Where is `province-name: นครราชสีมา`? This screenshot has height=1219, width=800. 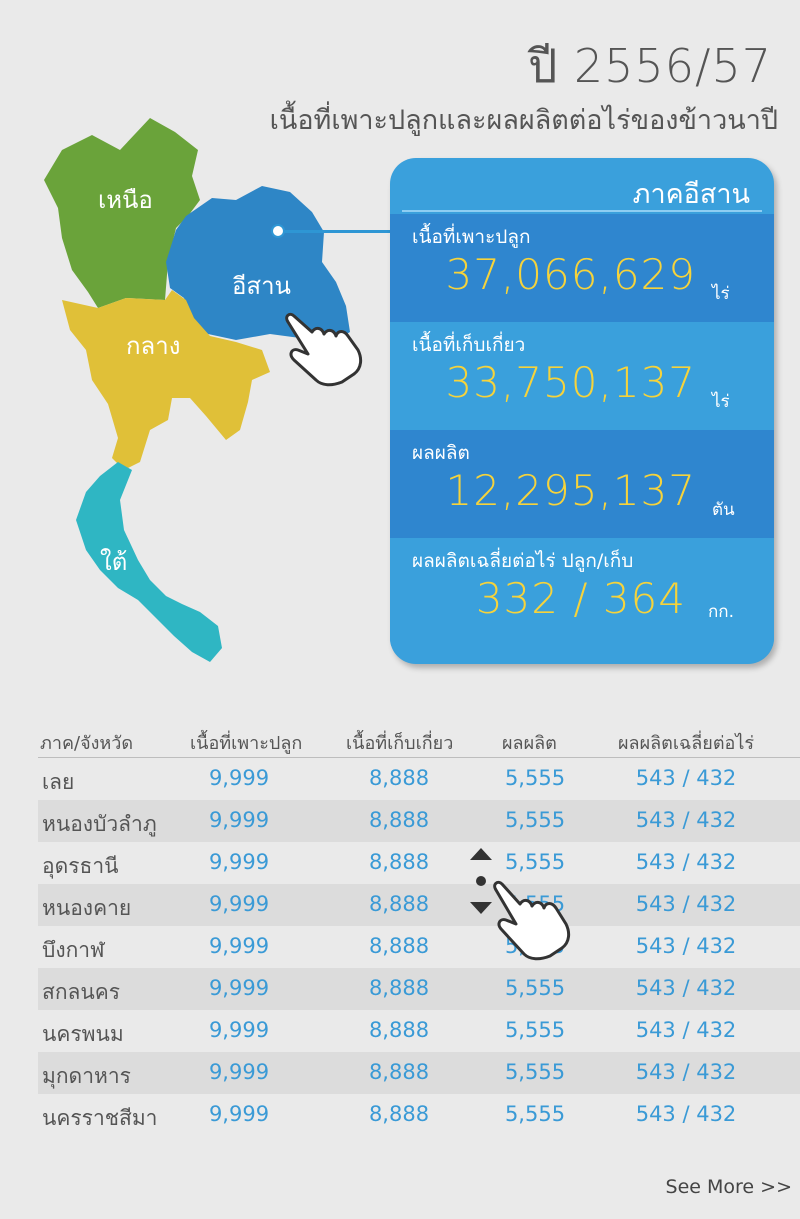 province-name: นครราชสีมา is located at coordinates (100, 1118).